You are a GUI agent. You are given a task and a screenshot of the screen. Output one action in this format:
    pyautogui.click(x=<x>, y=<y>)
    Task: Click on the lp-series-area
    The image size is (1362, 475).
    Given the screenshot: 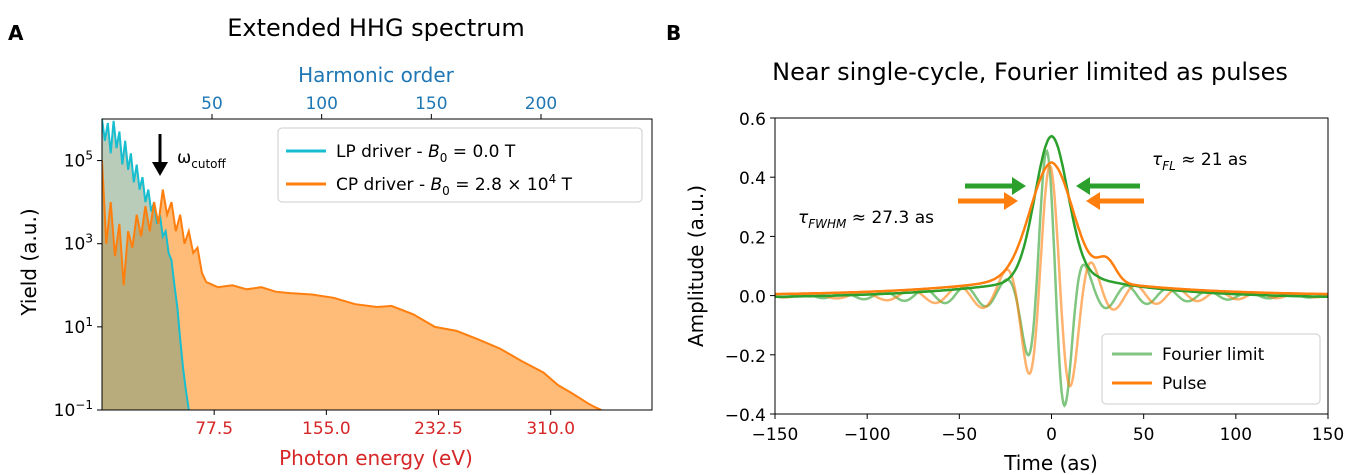 What is the action you would take?
    pyautogui.click(x=145, y=264)
    